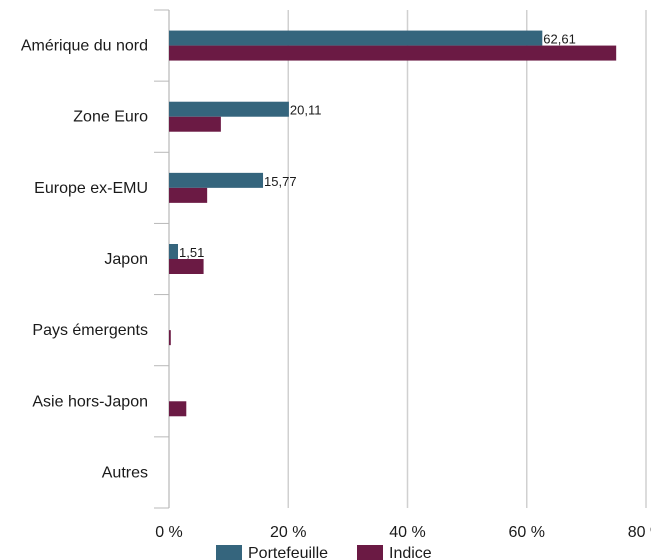 The image size is (651, 560). What do you see at coordinates (306, 110) in the screenshot?
I see `data-label: 20,11` at bounding box center [306, 110].